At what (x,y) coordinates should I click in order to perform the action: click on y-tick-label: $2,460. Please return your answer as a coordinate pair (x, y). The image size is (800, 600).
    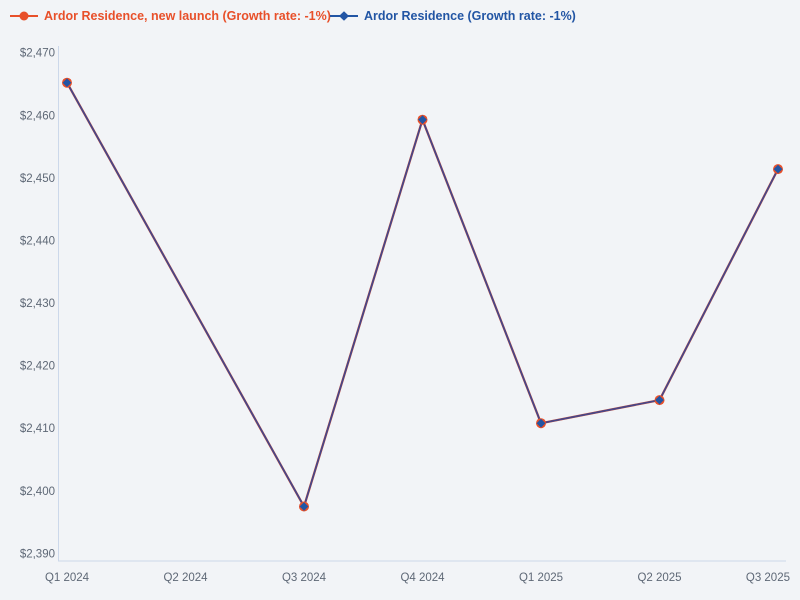
    Looking at the image, I should click on (37, 116).